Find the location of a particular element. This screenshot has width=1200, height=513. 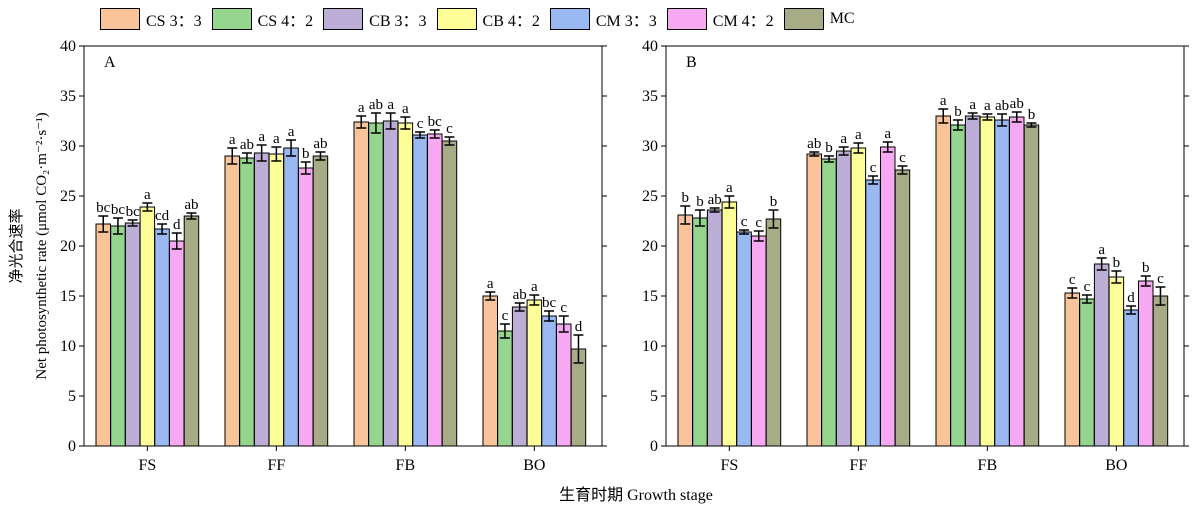

legend-item: CB 4：2 is located at coordinates (488, 19).